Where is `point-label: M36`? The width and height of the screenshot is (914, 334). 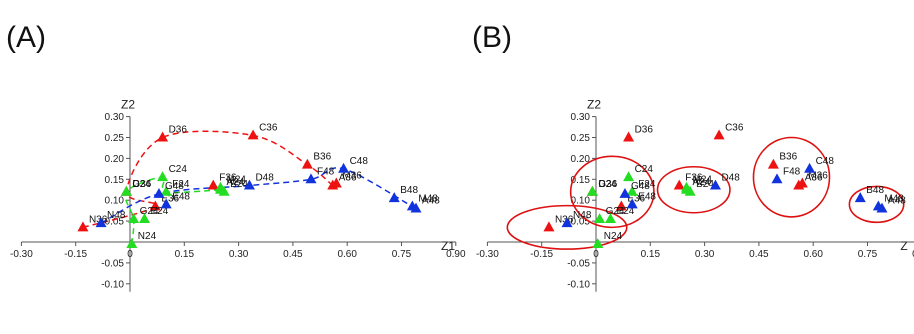 point-label: M36 is located at coordinates (352, 175).